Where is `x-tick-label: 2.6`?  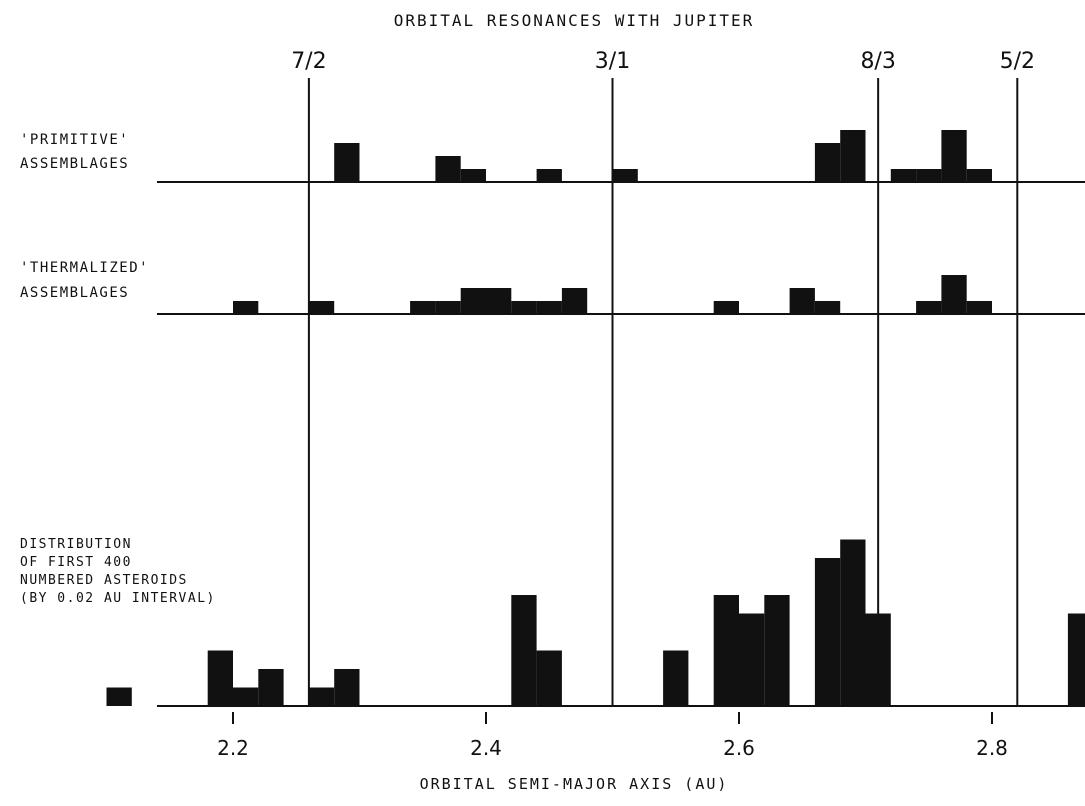
x-tick-label: 2.6 is located at coordinates (739, 748).